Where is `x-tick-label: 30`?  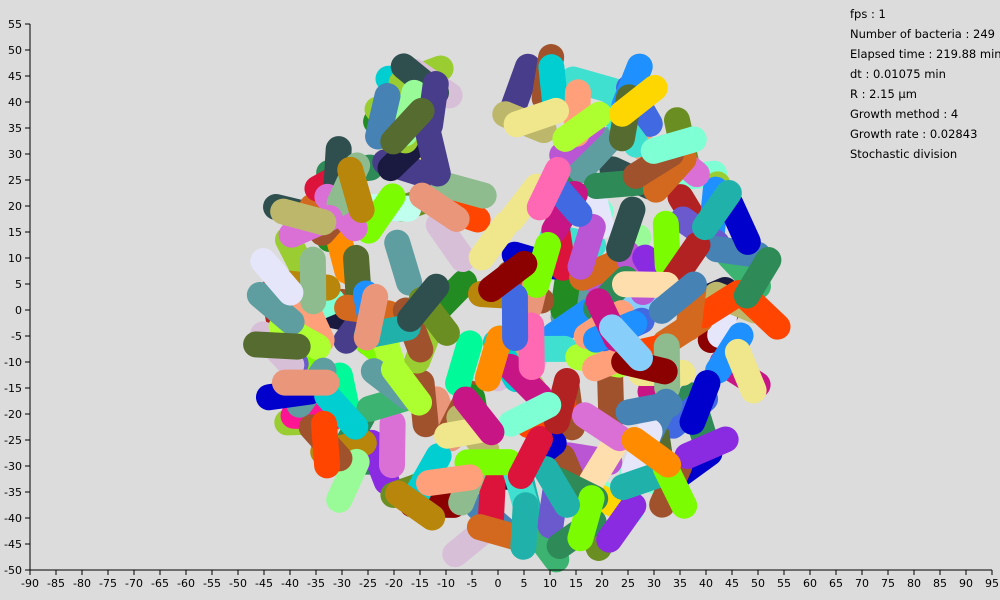 x-tick-label: 30 is located at coordinates (654, 583).